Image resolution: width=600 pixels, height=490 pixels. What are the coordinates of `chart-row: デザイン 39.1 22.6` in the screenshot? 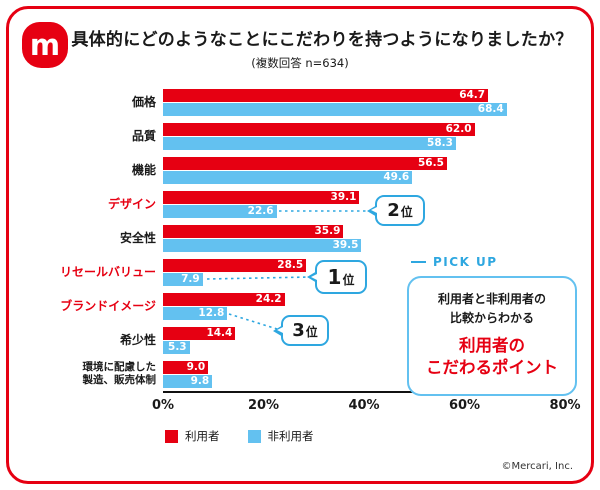 It's located at (294, 204).